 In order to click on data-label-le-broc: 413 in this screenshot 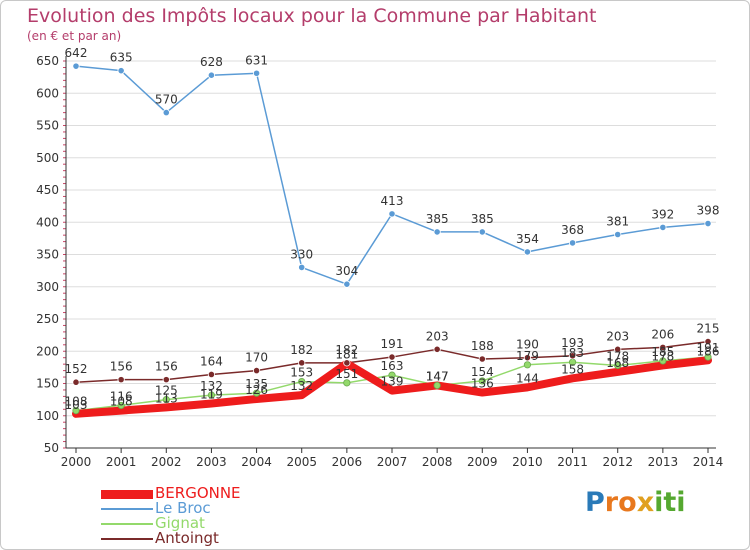, I will do `click(392, 201)`.